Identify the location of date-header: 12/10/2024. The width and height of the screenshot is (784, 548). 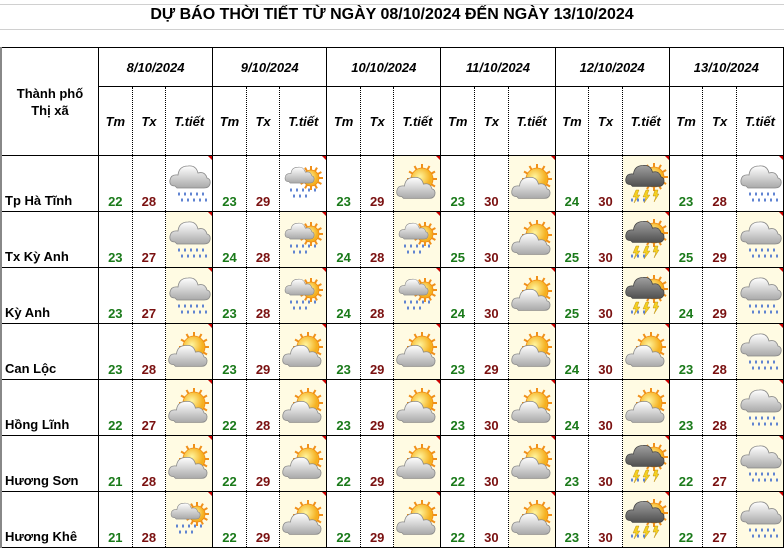
(612, 67).